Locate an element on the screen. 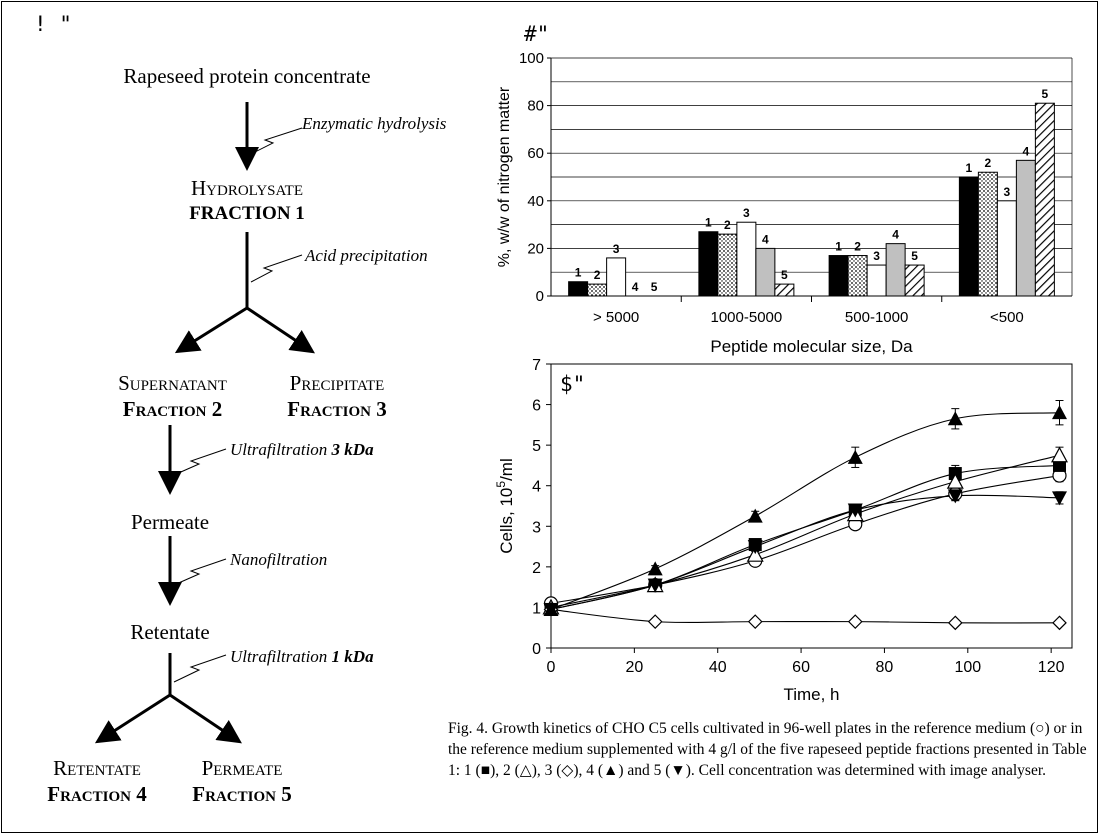  x-tick-label: <500 is located at coordinates (1007, 317).